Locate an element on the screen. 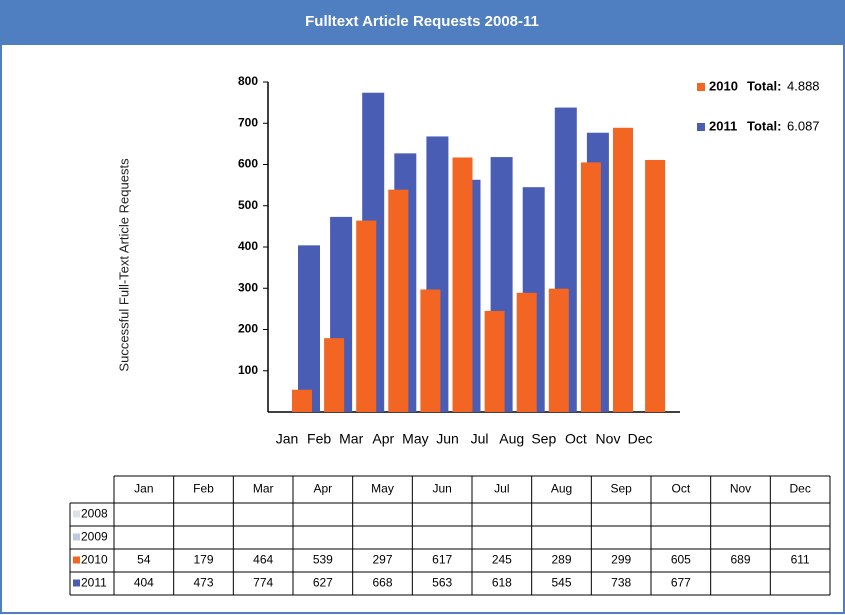  x-tick-label: Mar is located at coordinates (351, 439).